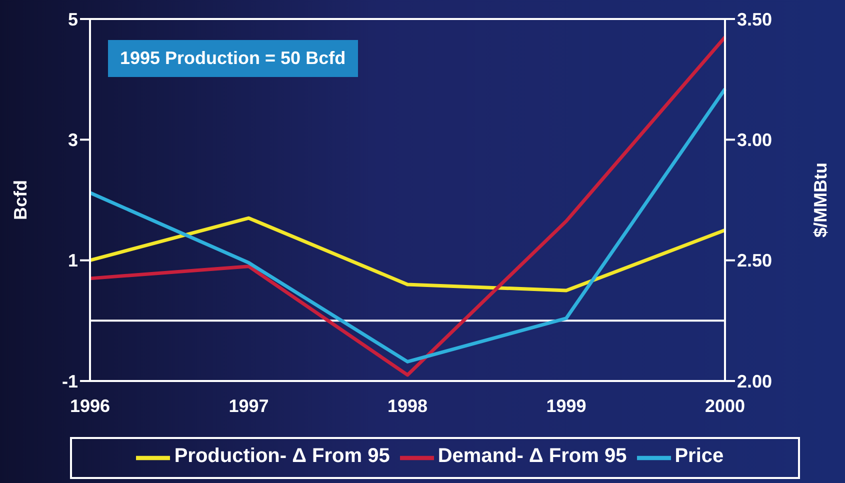  What do you see at coordinates (90, 406) in the screenshot?
I see `x-tick-label: 1996` at bounding box center [90, 406].